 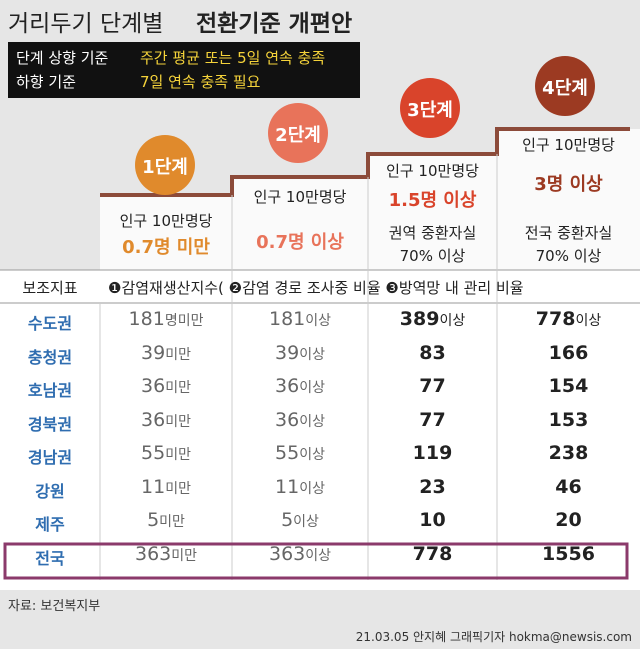 I want to click on table-cell: 77, so click(x=432, y=420).